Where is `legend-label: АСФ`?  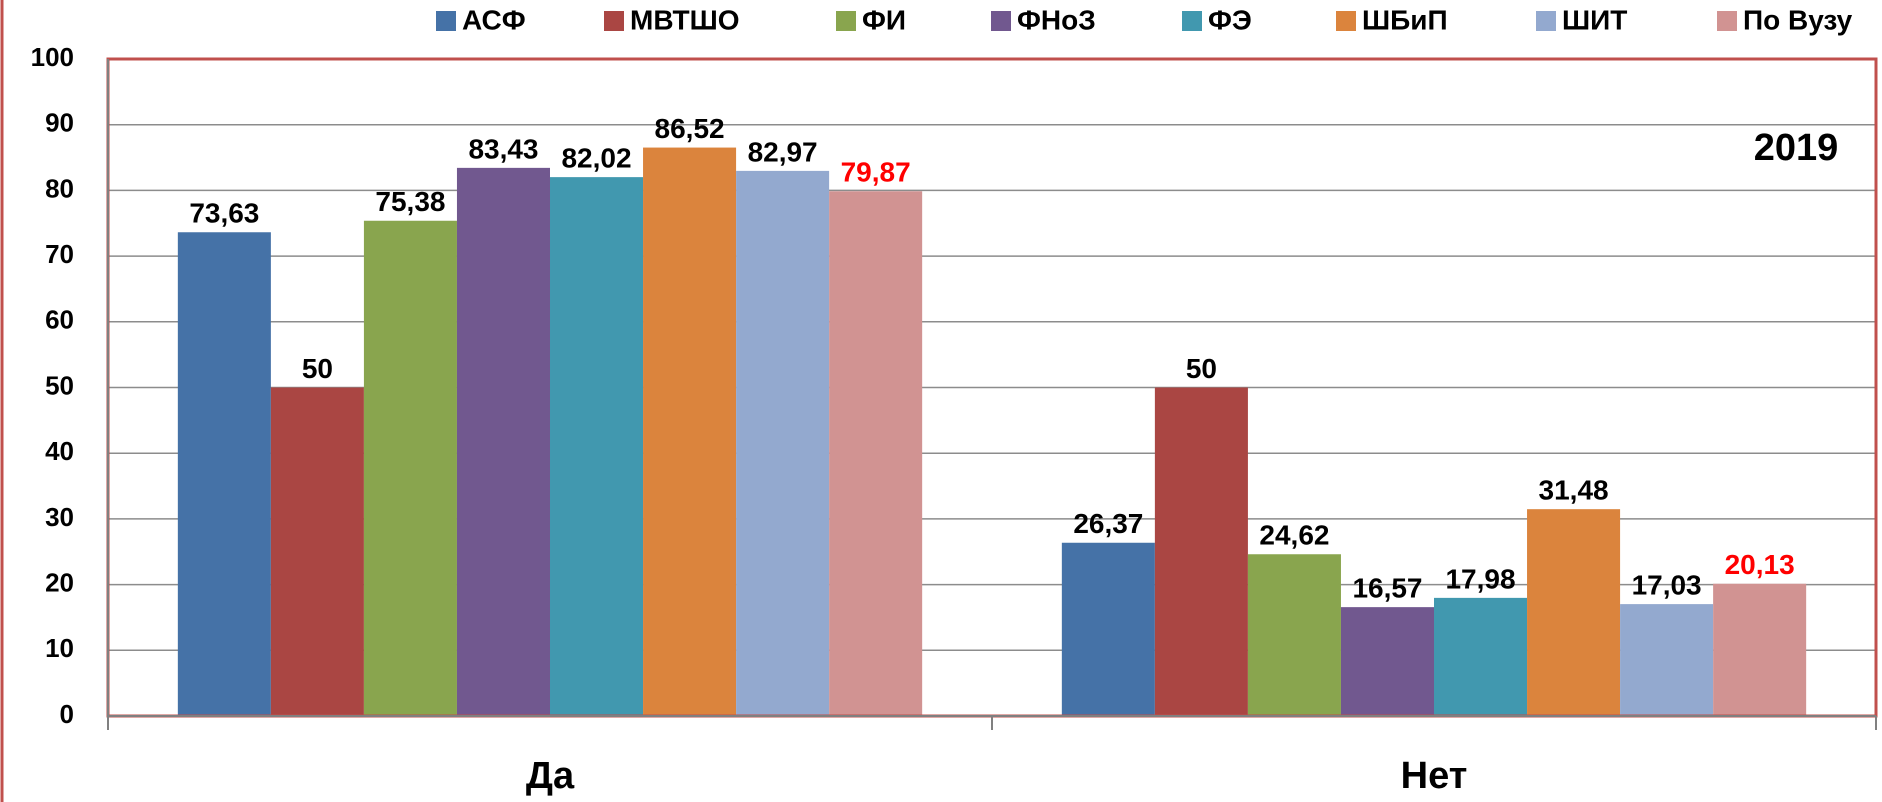
legend-label: АСФ is located at coordinates (494, 19).